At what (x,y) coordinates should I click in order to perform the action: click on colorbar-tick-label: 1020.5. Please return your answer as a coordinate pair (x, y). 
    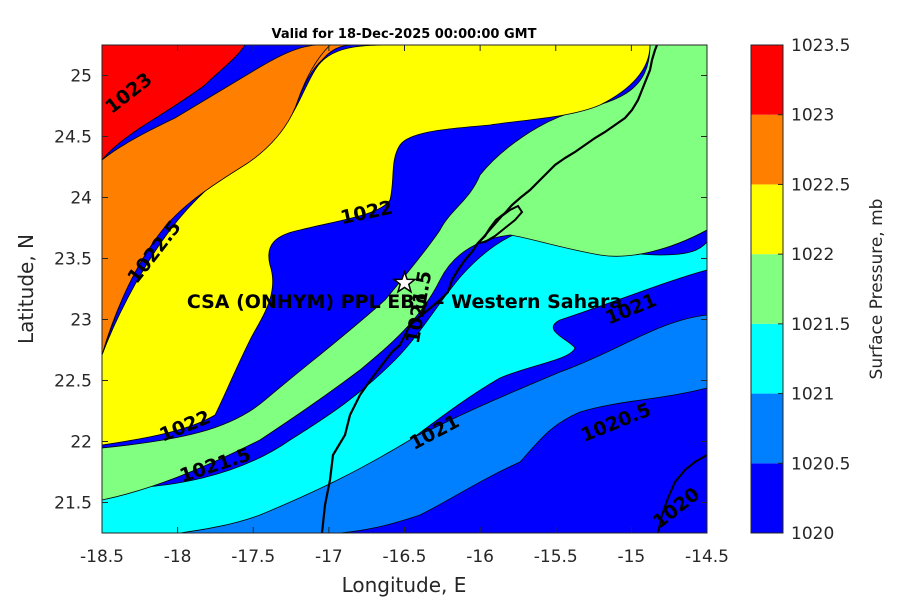
    Looking at the image, I should click on (820, 464).